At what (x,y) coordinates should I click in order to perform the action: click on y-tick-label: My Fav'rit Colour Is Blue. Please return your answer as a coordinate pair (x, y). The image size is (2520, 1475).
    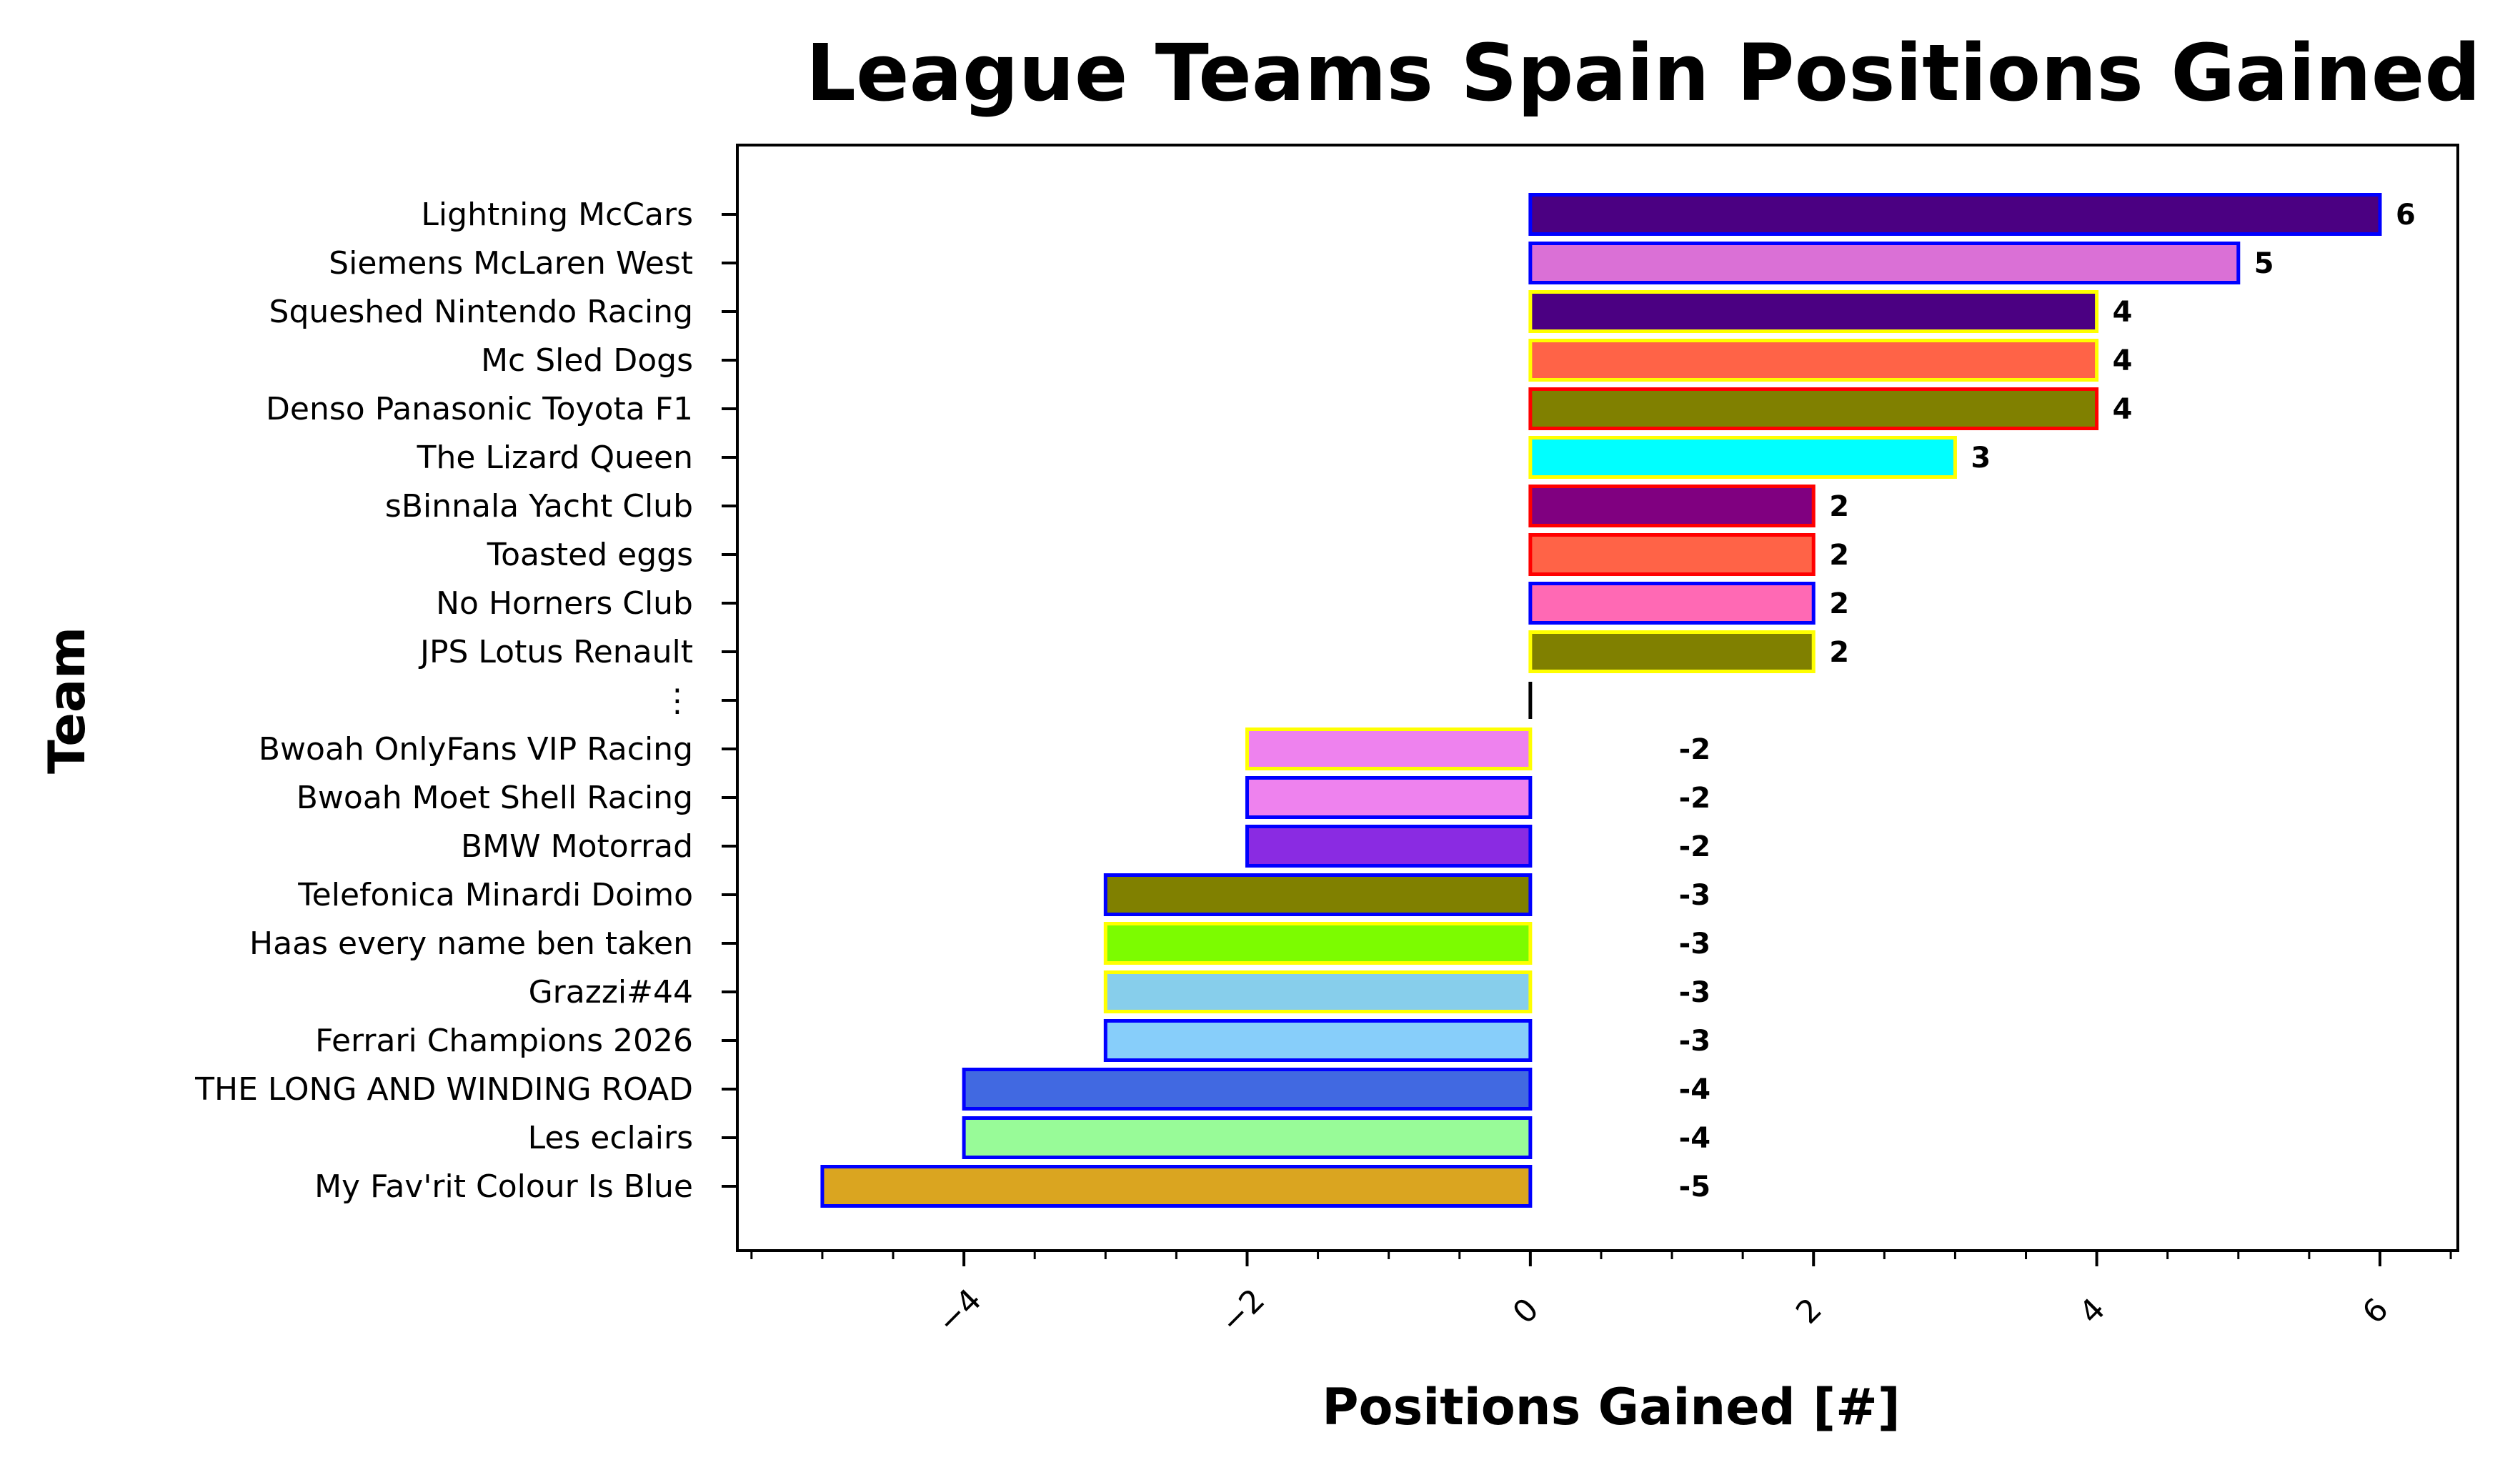
    Looking at the image, I should click on (503, 1186).